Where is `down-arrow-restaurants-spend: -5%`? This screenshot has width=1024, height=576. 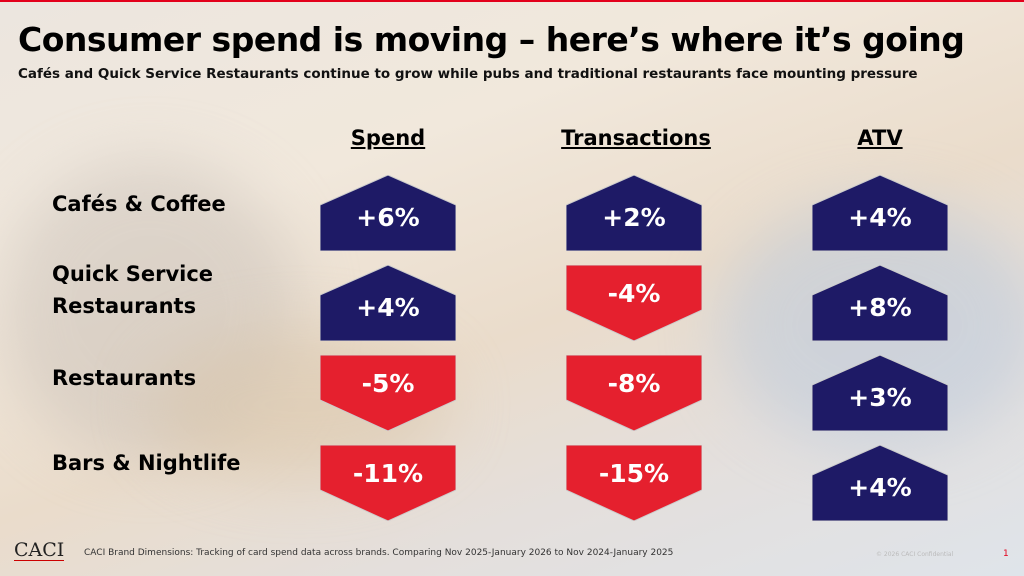
down-arrow-restaurants-spend: -5% is located at coordinates (388, 393).